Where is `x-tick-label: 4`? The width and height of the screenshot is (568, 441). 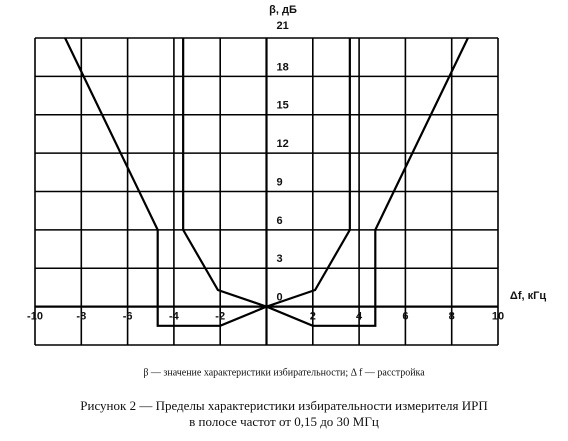
x-tick-label: 4 is located at coordinates (359, 317).